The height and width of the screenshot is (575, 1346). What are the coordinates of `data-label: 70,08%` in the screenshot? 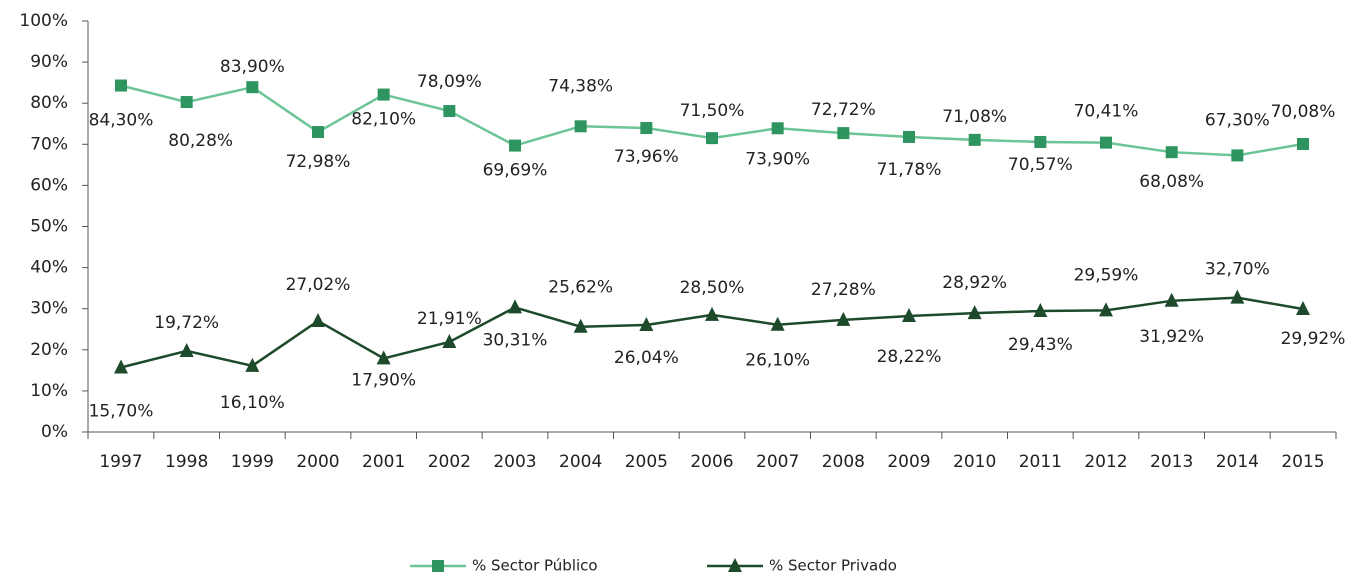 It's located at (1303, 112).